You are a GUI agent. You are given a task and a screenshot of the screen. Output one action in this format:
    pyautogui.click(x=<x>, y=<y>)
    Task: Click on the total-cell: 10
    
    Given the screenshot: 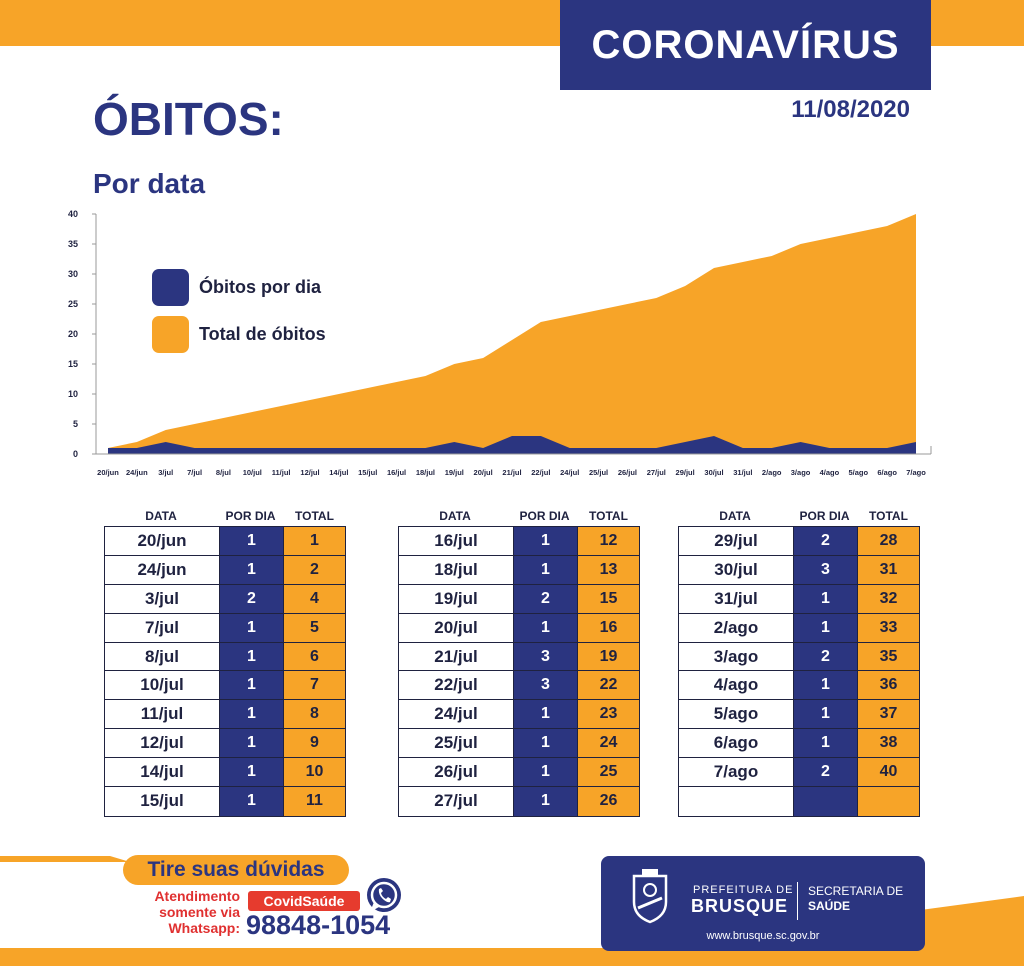 What is the action you would take?
    pyautogui.click(x=314, y=772)
    